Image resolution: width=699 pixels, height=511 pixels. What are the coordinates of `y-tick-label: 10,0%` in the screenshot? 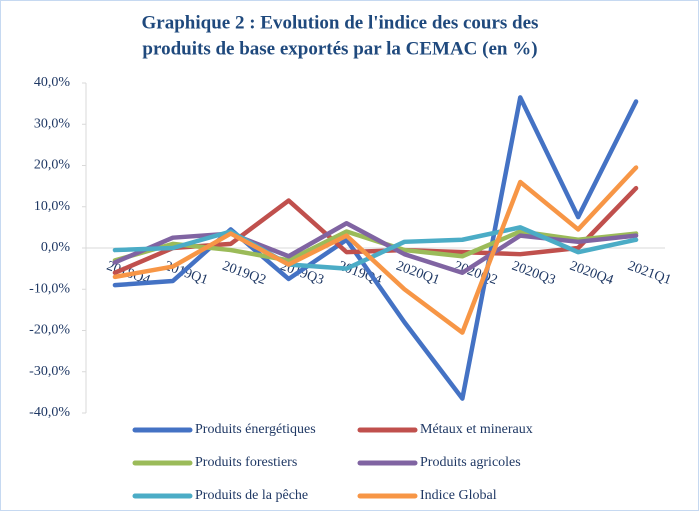 It's located at (52, 206).